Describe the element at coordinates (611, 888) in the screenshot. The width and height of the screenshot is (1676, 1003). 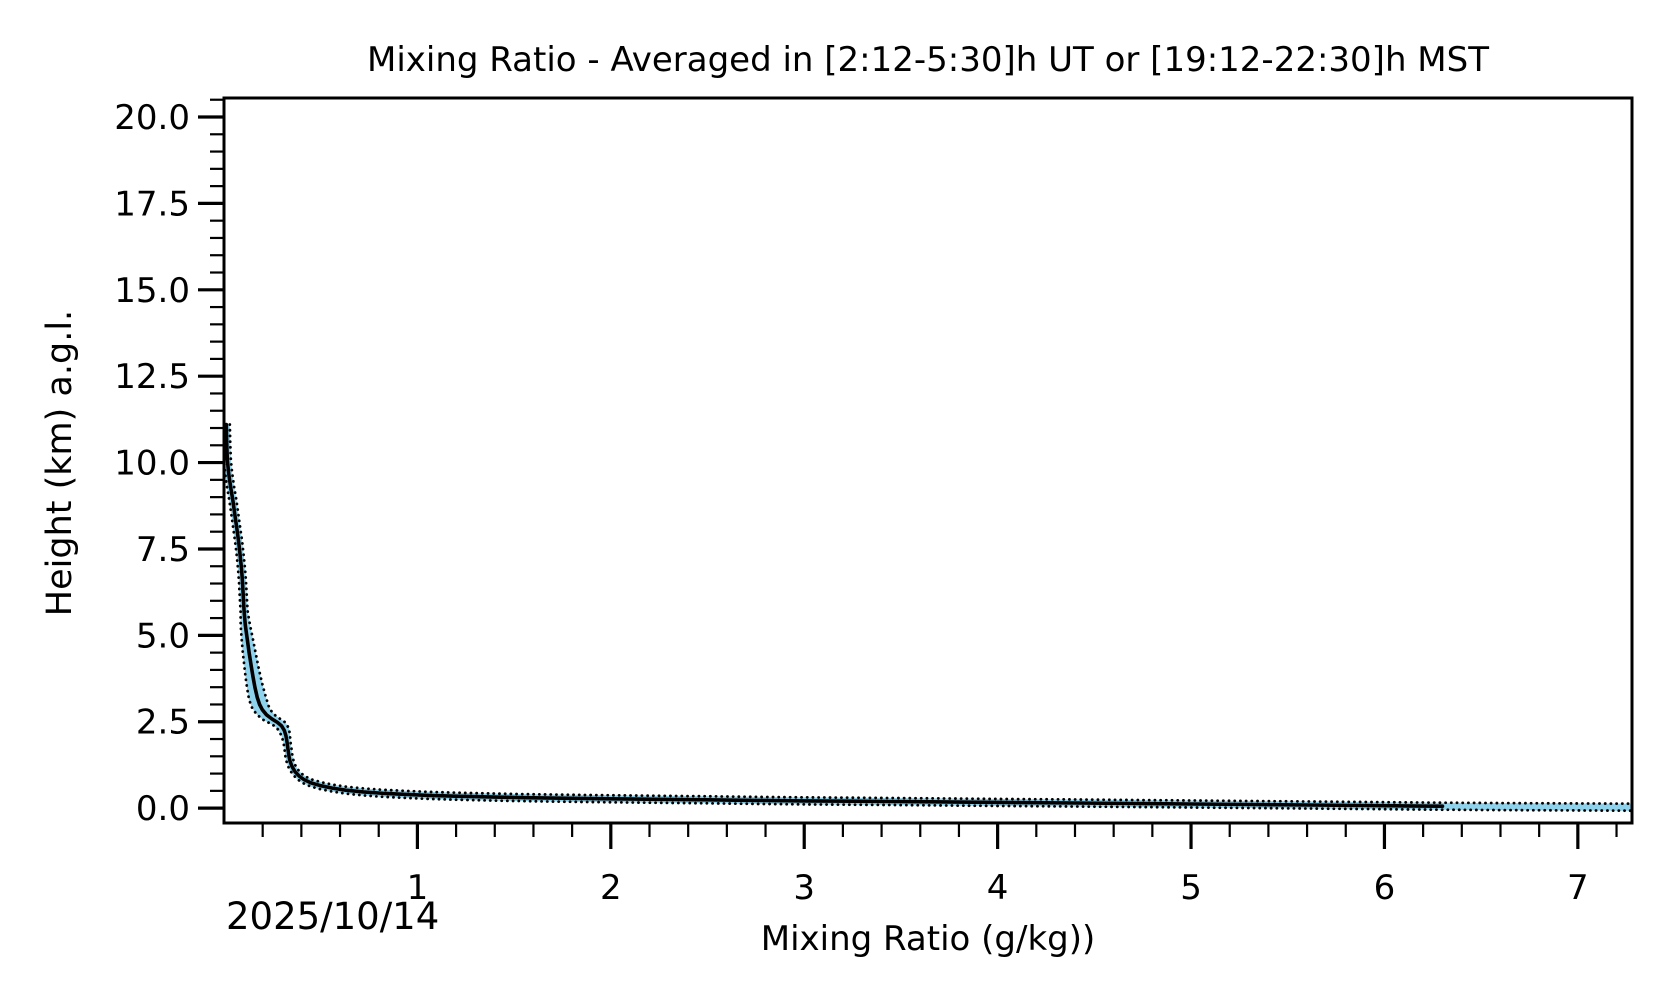
I see `x-tick-label: 2` at that location.